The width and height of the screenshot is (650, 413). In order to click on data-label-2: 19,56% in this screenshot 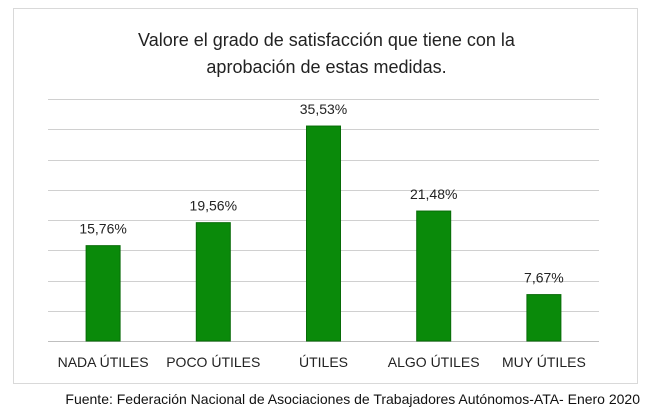, I will do `click(213, 206)`.